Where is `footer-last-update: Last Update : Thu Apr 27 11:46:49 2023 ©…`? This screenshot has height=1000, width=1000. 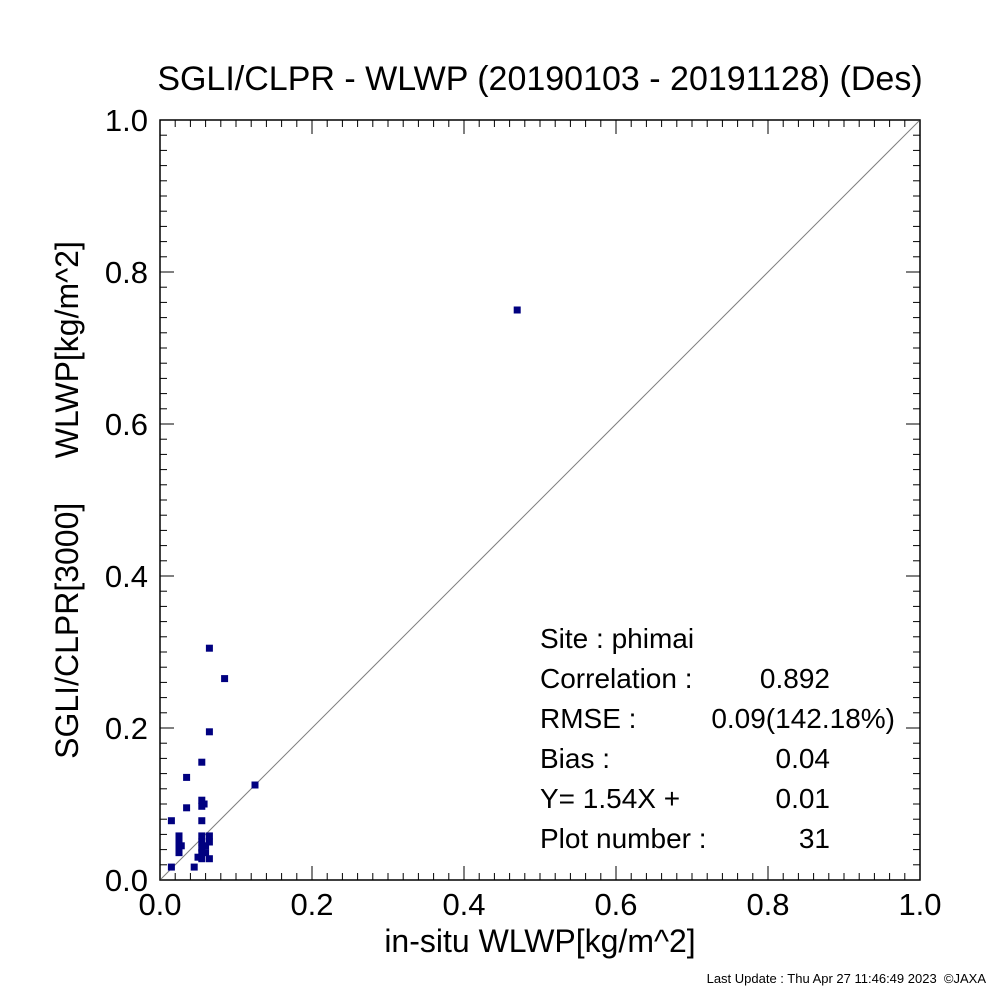 footer-last-update: Last Update : Thu Apr 27 11:46:49 2023 ©… is located at coordinates (846, 978).